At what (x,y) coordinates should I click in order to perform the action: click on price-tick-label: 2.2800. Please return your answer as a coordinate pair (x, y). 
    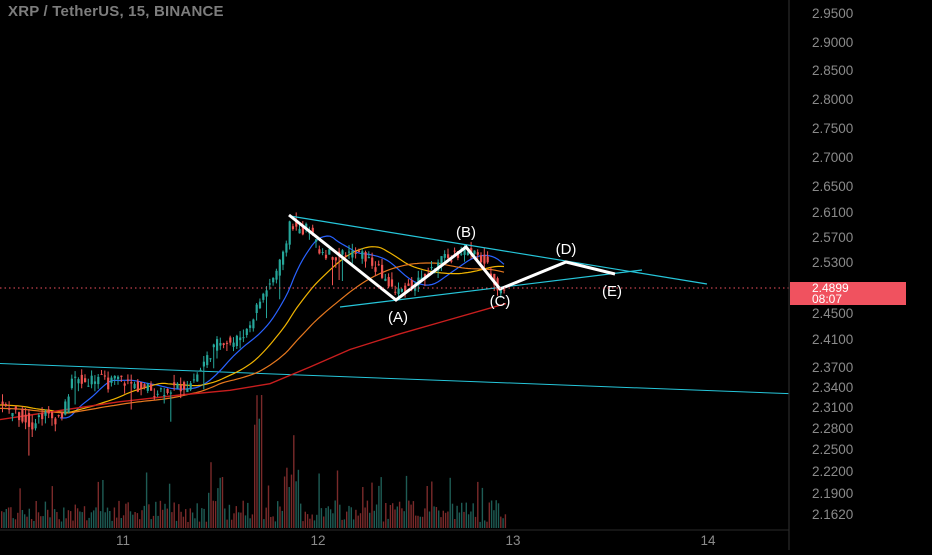
    Looking at the image, I should click on (832, 428).